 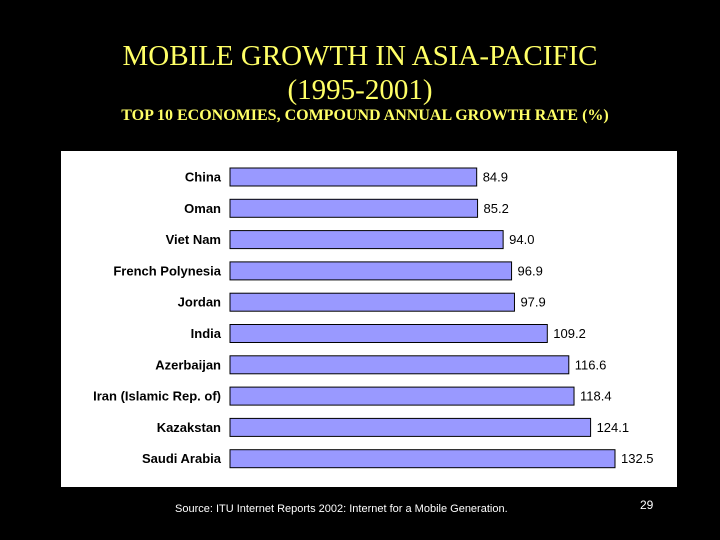 I want to click on value-label-saudi-arabia: 132.5, so click(x=637, y=458).